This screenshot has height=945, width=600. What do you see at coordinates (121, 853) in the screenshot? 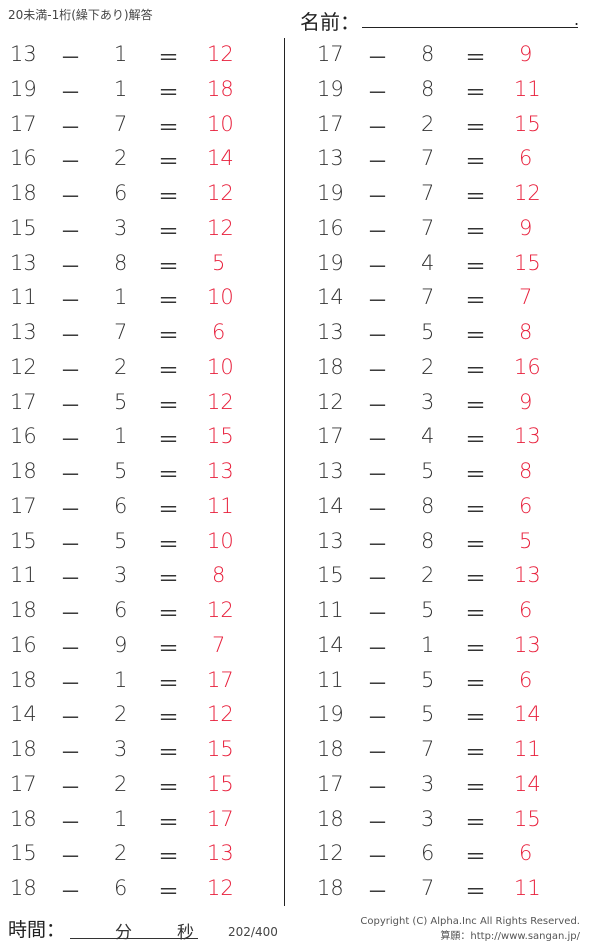
I see `subtrahend: 2` at bounding box center [121, 853].